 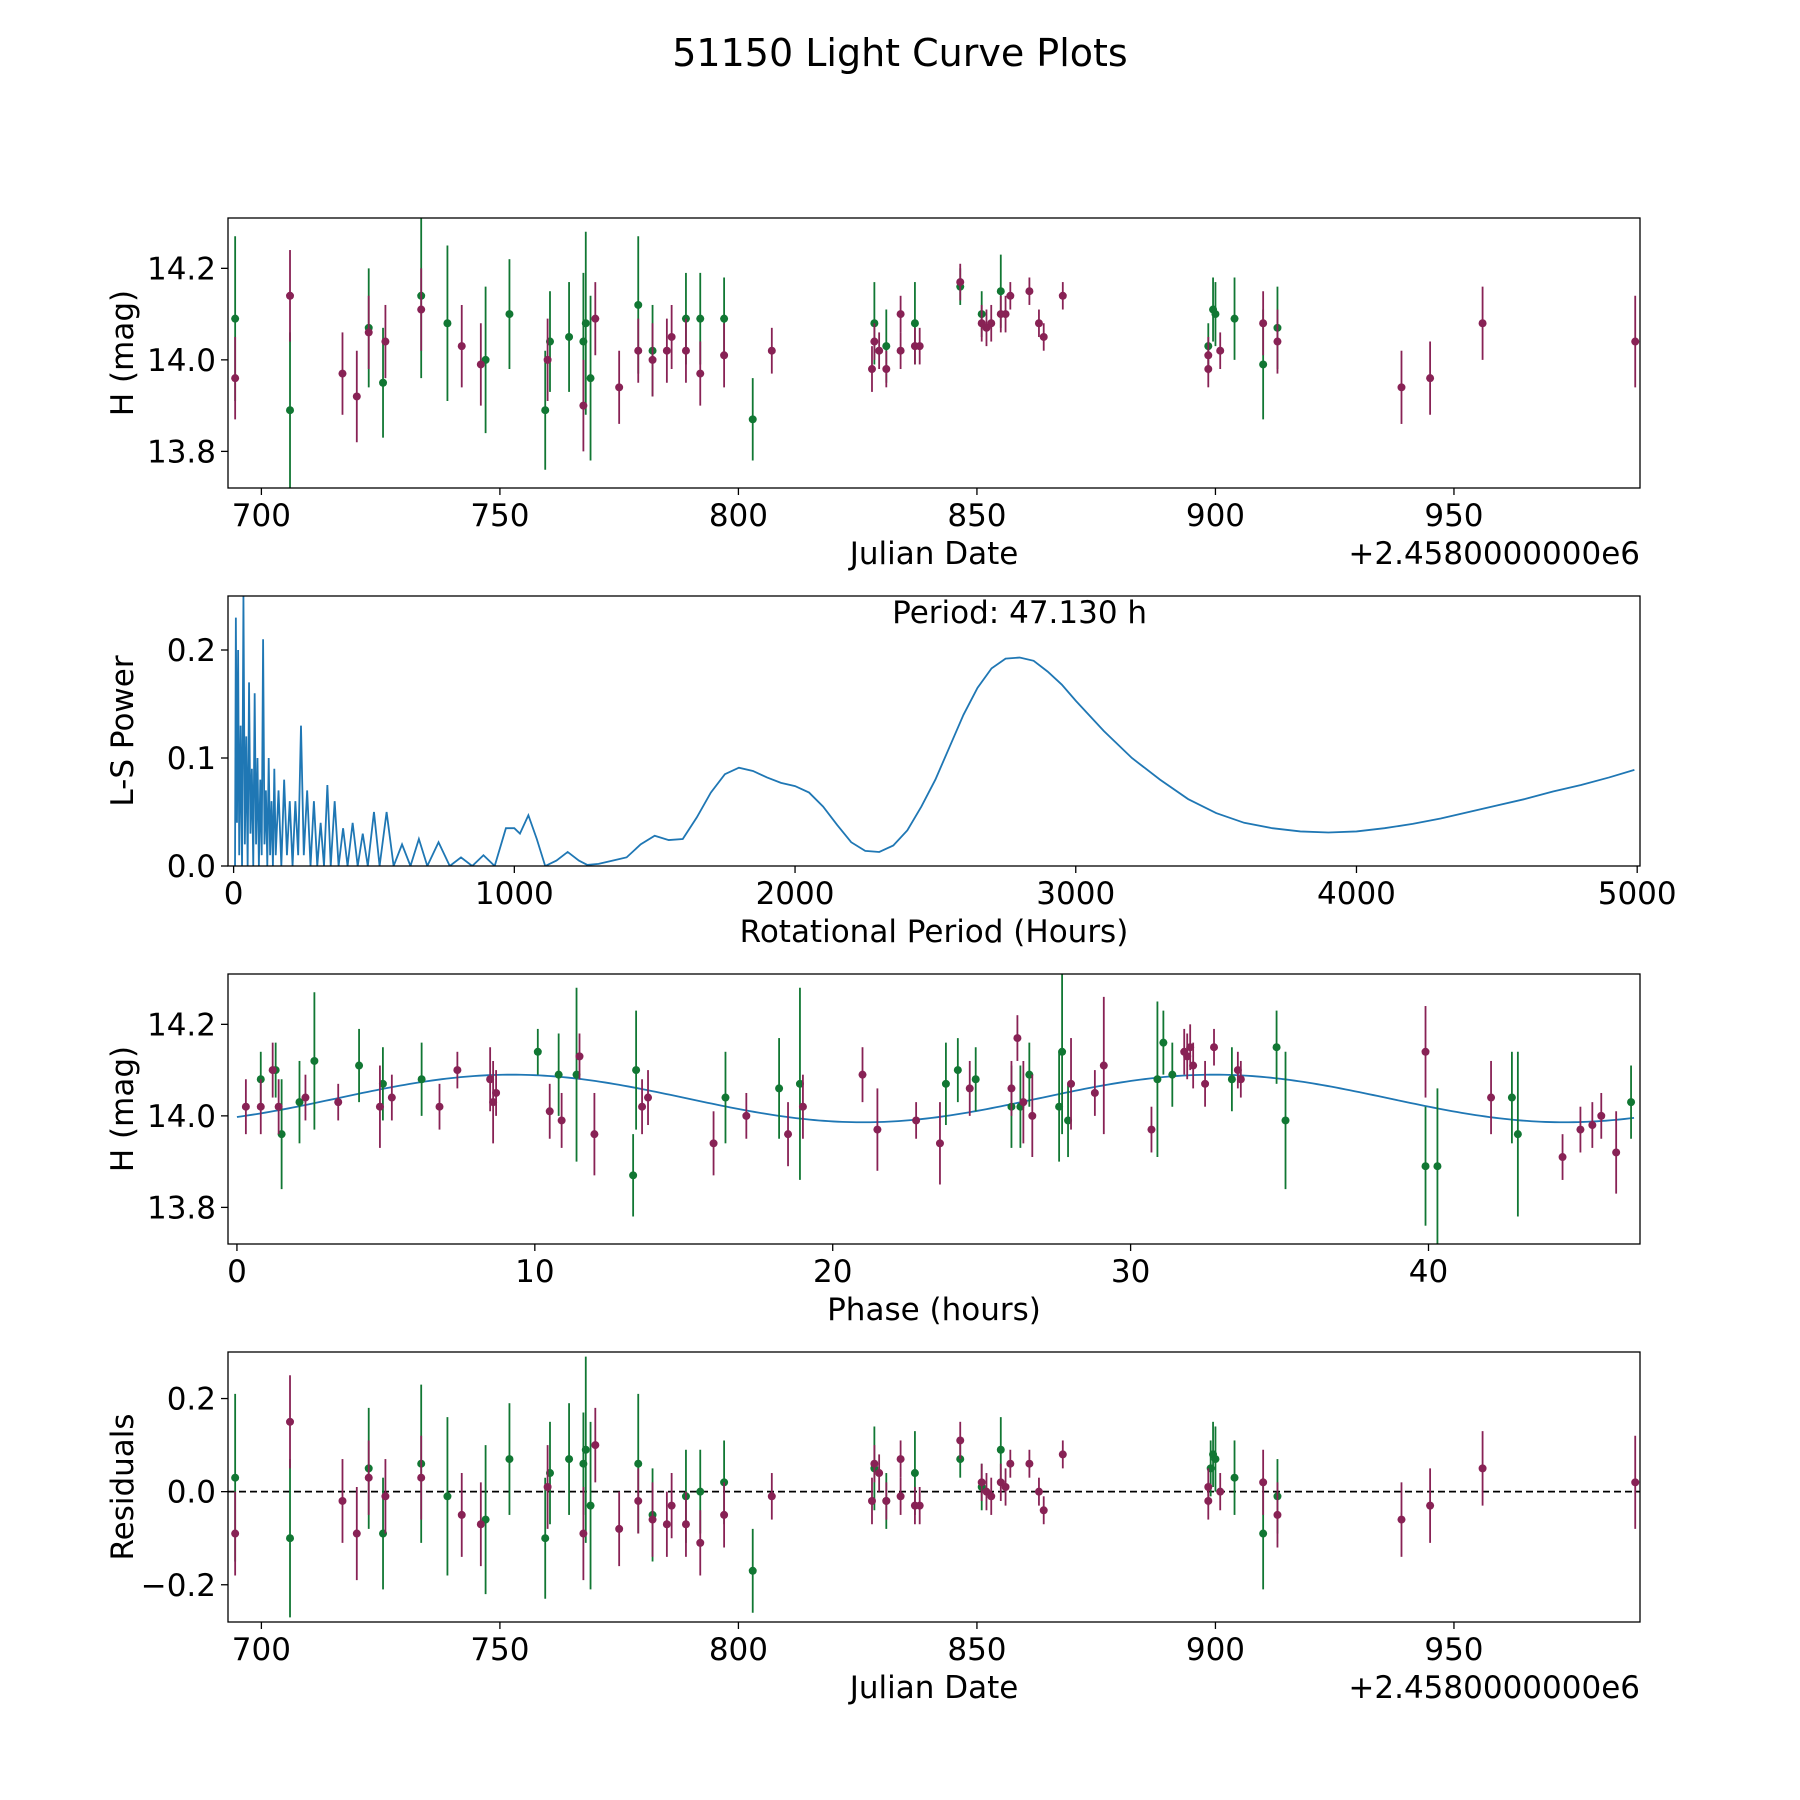 What do you see at coordinates (234, 894) in the screenshot?
I see `x-tick-label: 0` at bounding box center [234, 894].